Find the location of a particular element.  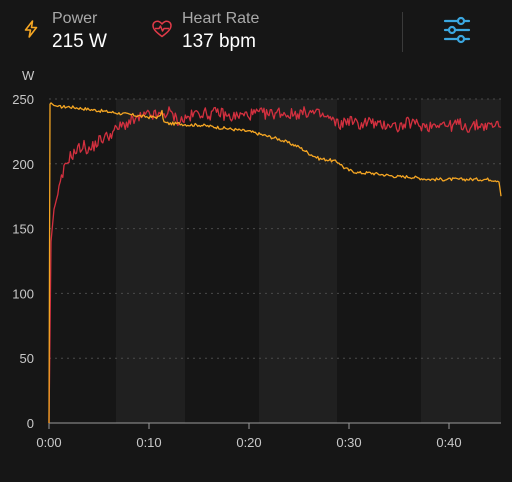

y-tick-label: 150 is located at coordinates (23, 229).